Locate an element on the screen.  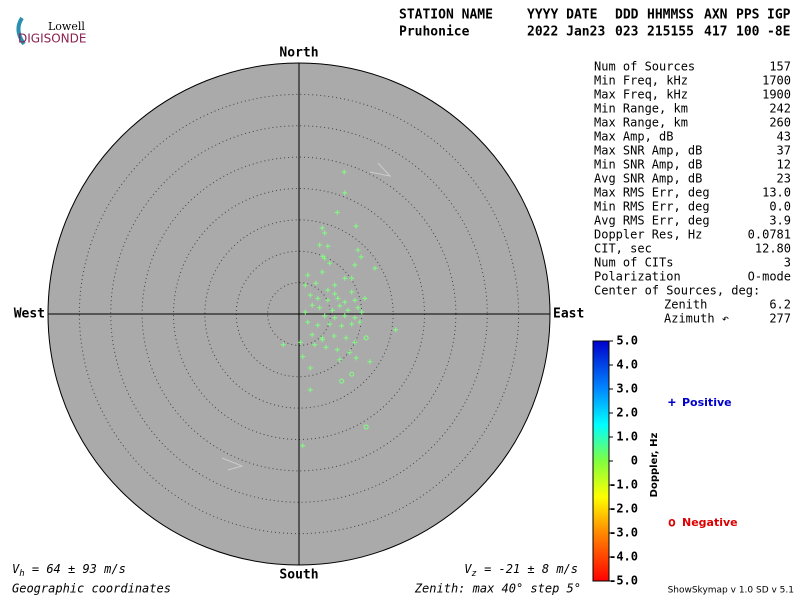
colorbar-tick-label: 4.0 is located at coordinates (627, 365).